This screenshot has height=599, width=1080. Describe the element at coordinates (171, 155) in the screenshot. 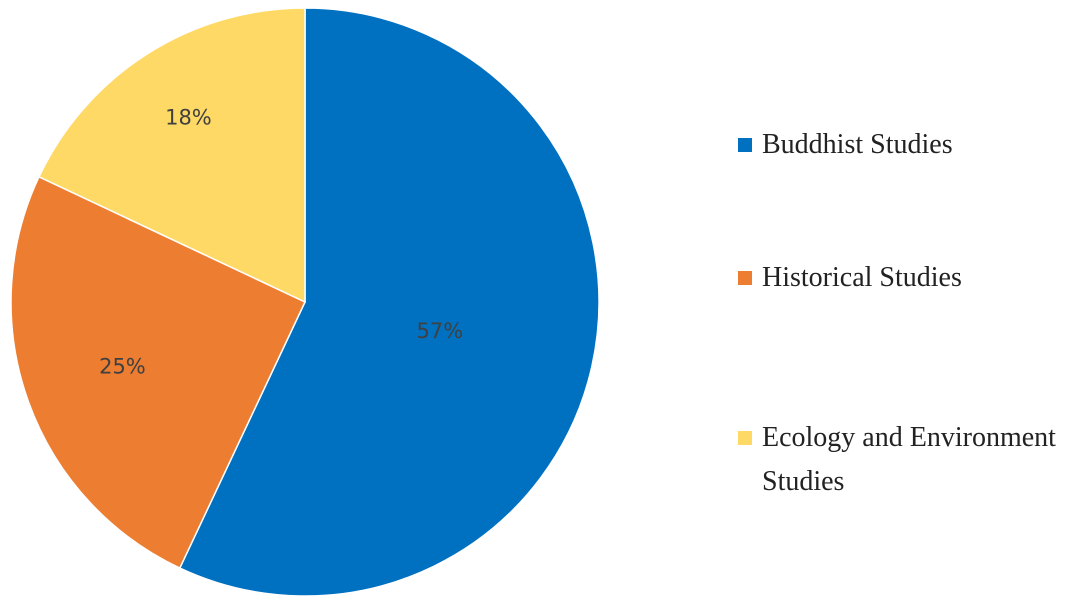

I see `pie-slice` at that location.